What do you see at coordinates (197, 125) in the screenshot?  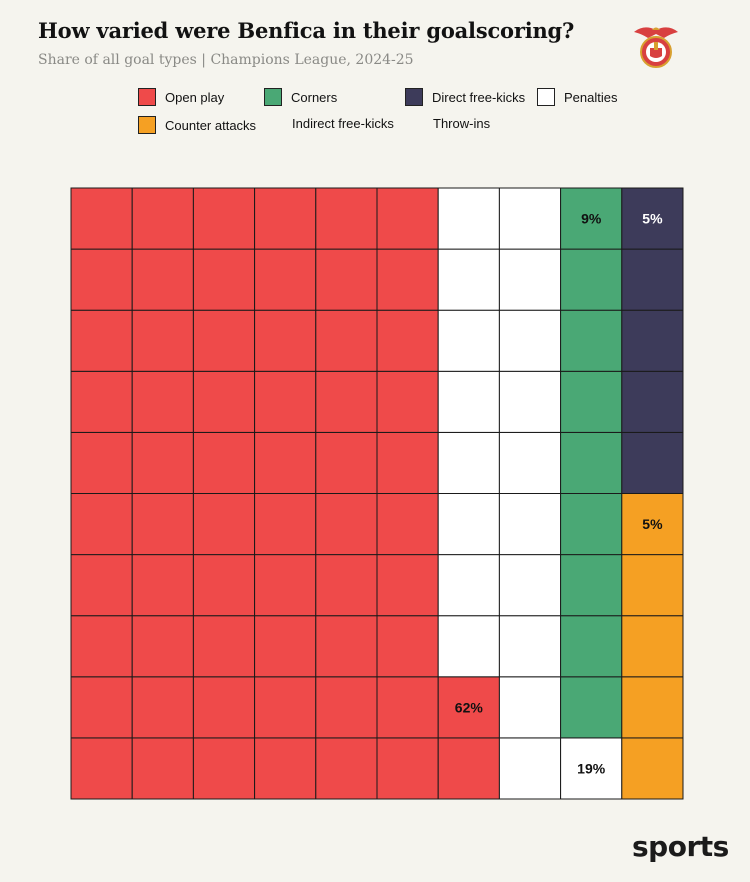 I see `legend-item-counter-attacks: Counter attacks` at bounding box center [197, 125].